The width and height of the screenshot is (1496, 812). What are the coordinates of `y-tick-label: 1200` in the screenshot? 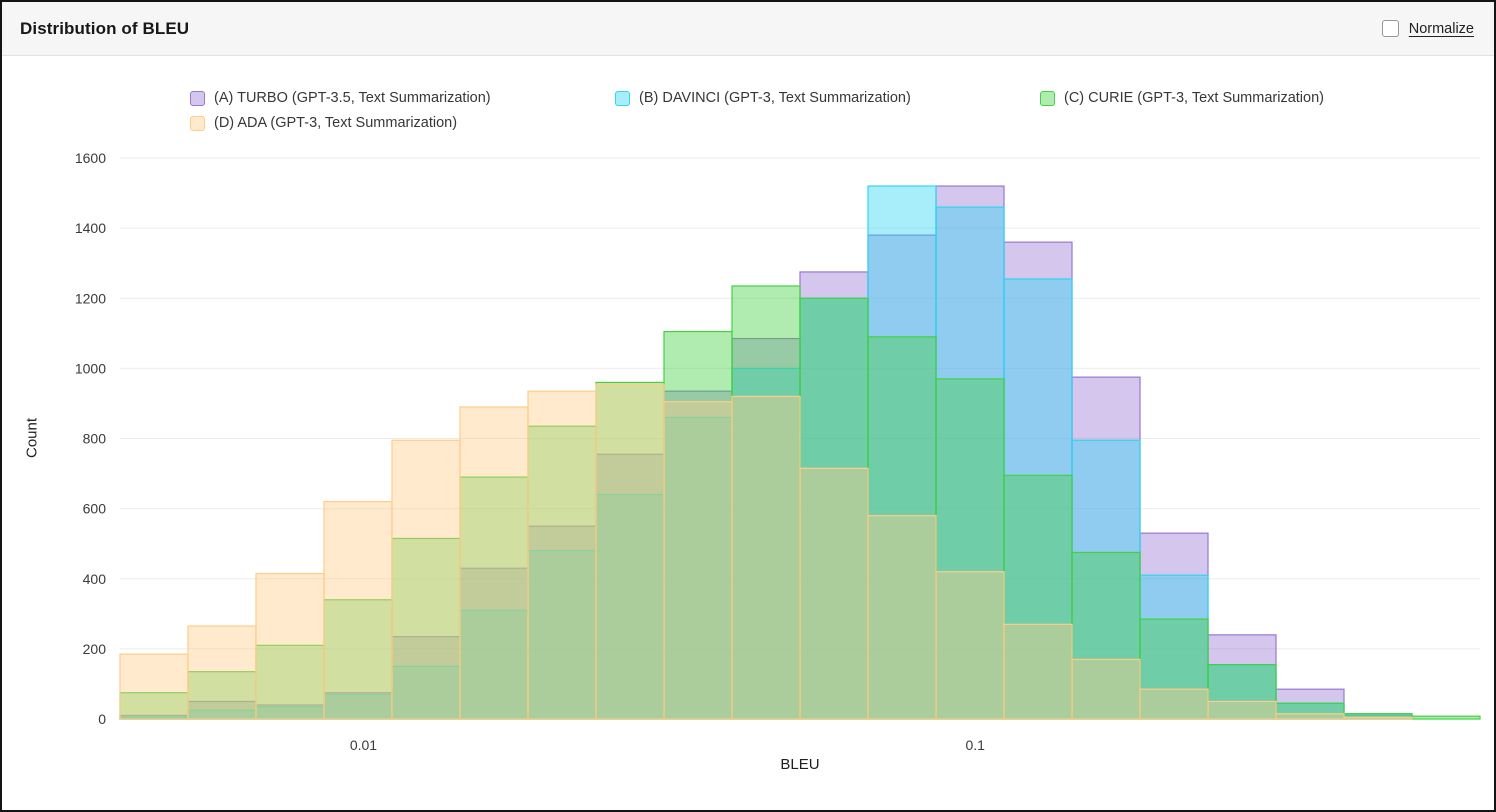 It's located at (90, 298).